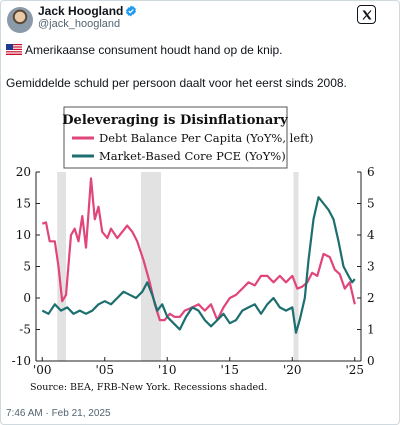 This screenshot has height=425, width=400. What do you see at coordinates (371, 172) in the screenshot?
I see `right-tick-label: 6` at bounding box center [371, 172].